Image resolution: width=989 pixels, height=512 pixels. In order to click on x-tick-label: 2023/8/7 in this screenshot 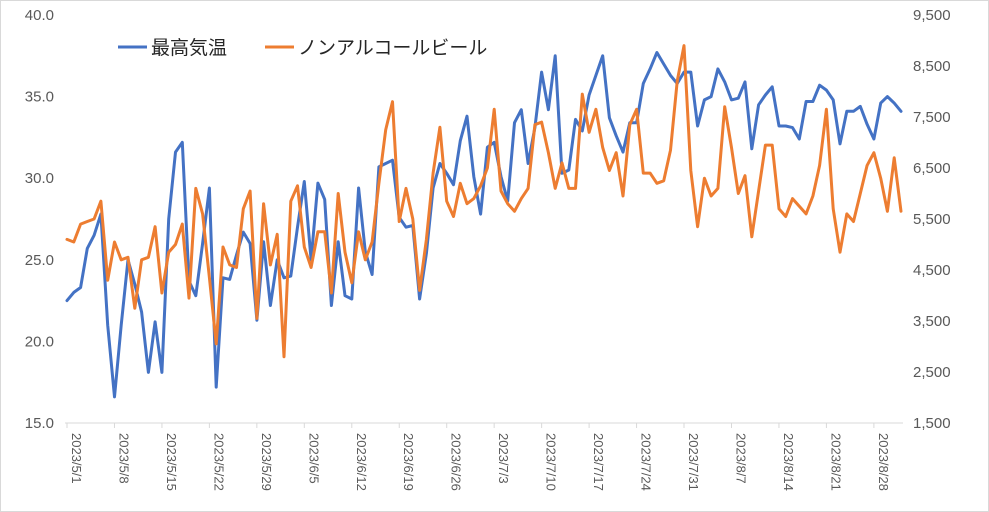, I will do `click(740, 458)`.